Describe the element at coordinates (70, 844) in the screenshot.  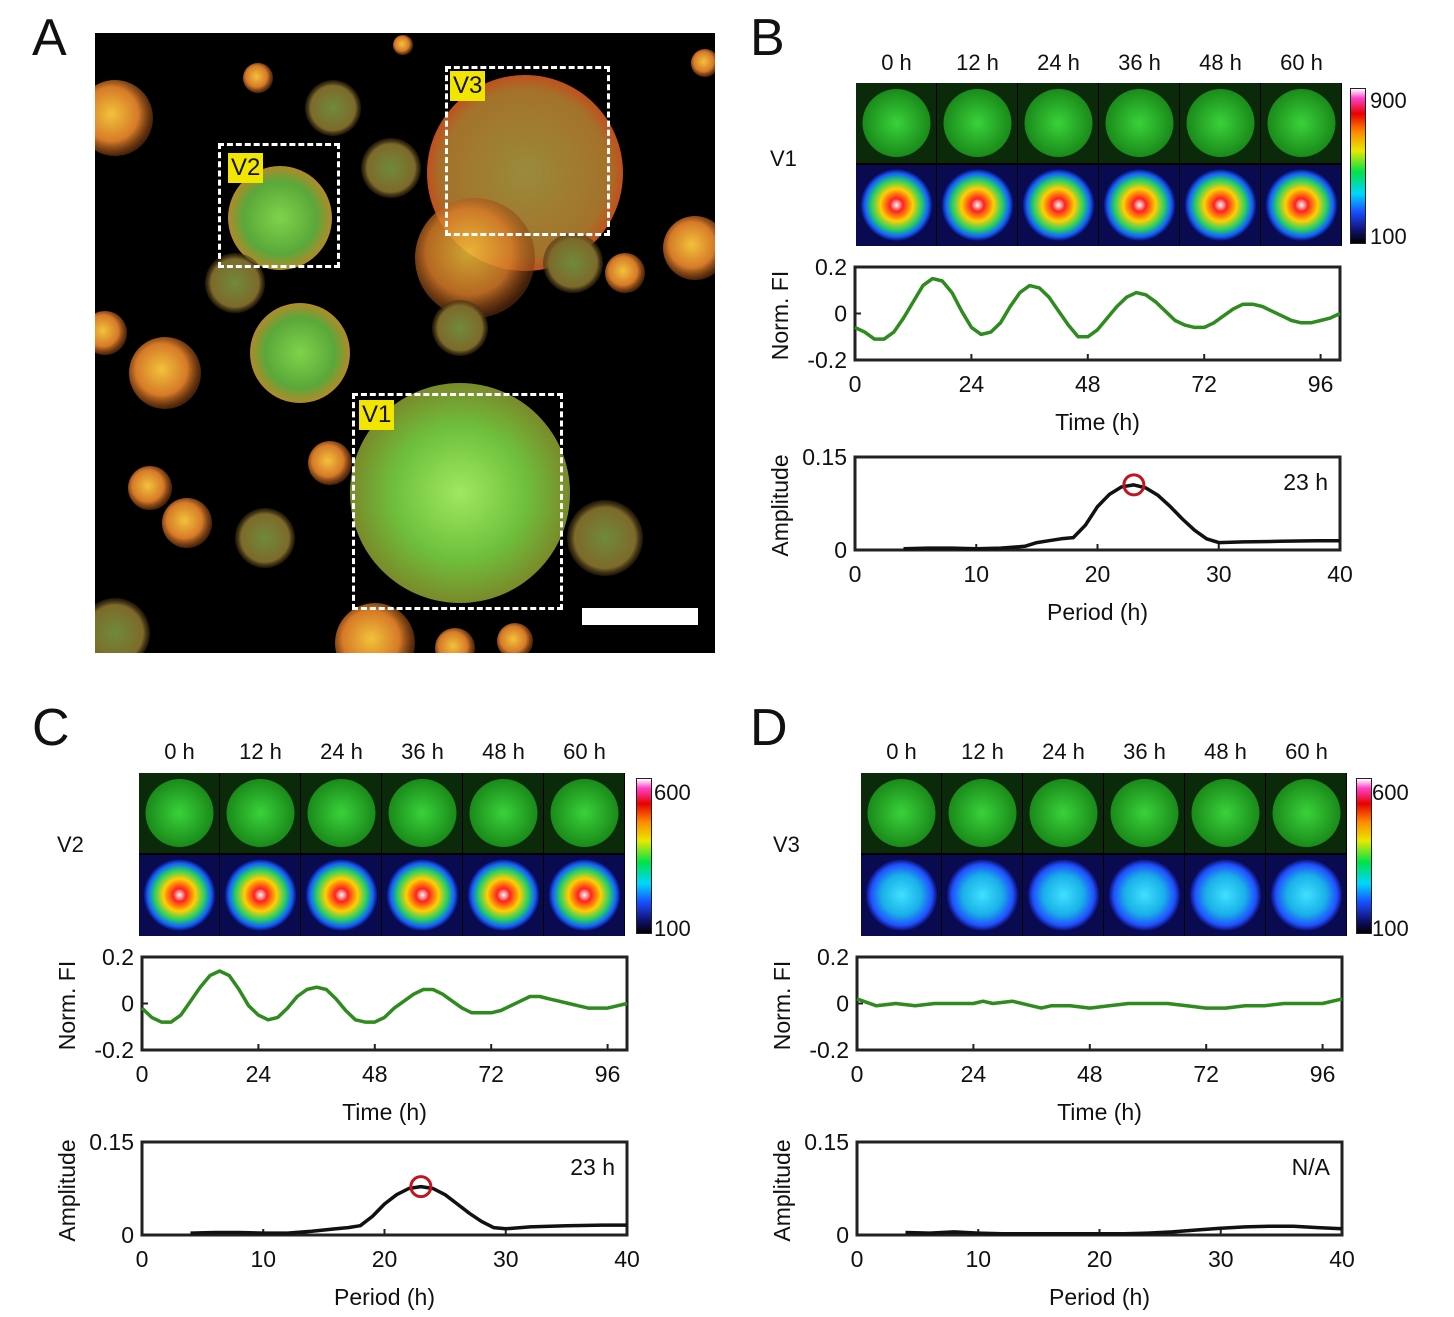
I see `row-label-v2: V2` at that location.